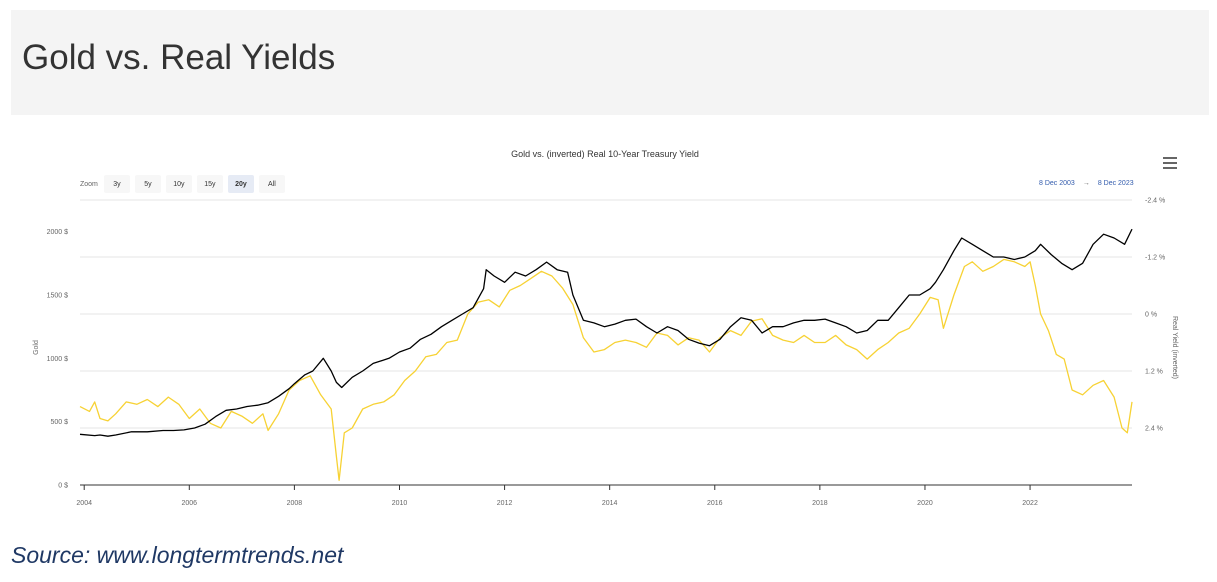  What do you see at coordinates (84, 503) in the screenshot?
I see `x-tick-label: 2004` at bounding box center [84, 503].